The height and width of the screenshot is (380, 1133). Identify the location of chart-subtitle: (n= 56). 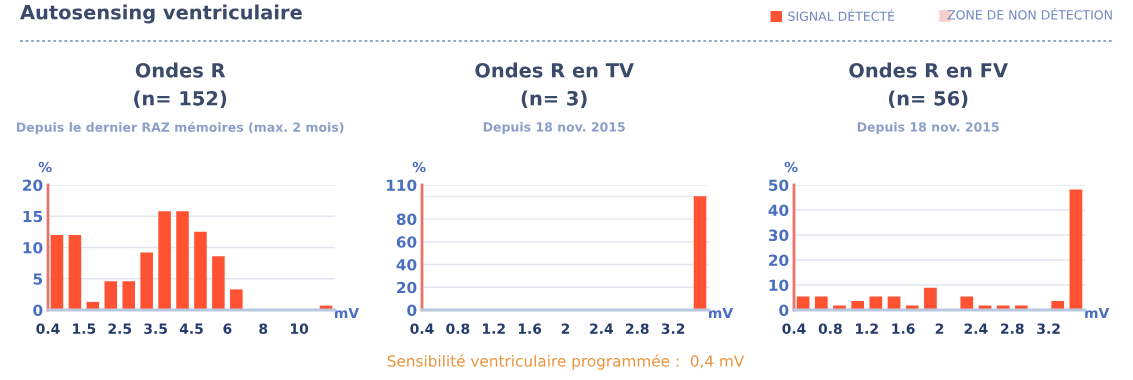
(928, 99).